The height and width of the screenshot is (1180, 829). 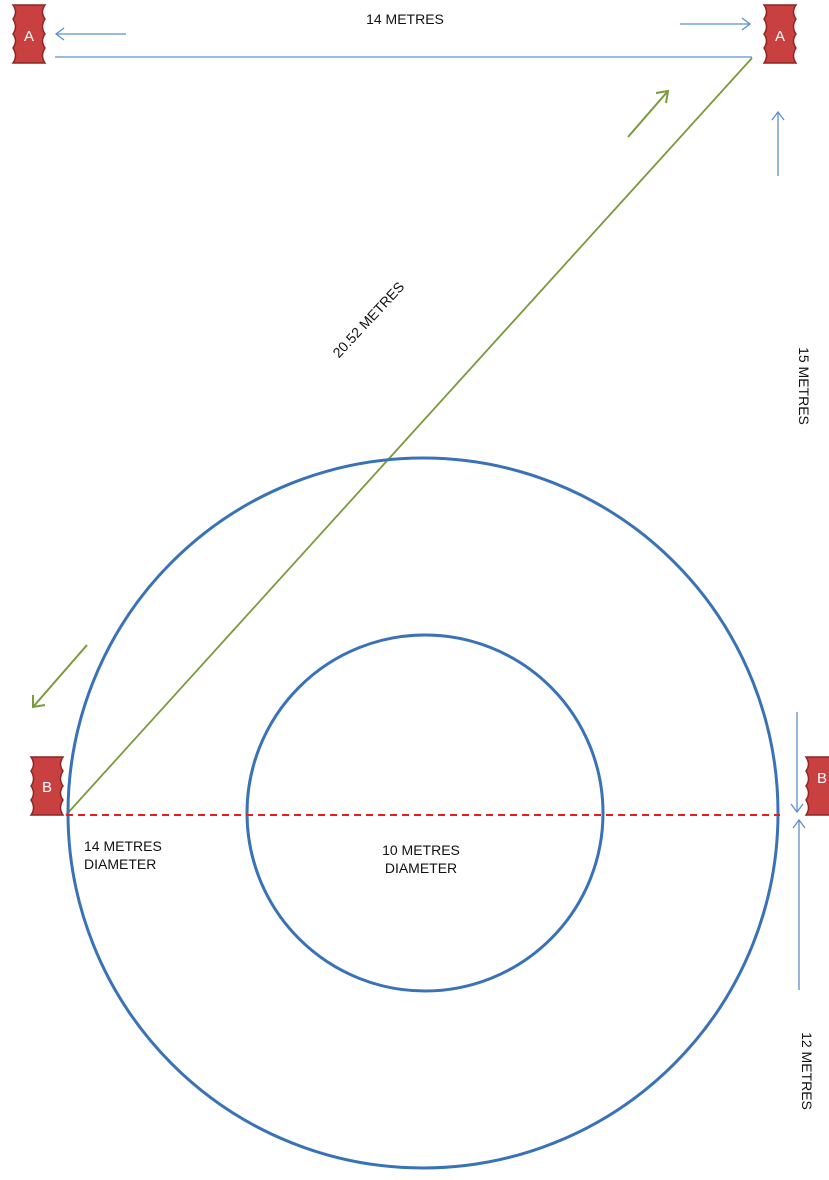 What do you see at coordinates (120, 864) in the screenshot?
I see `outer-circle-label-line2: DIAMETER` at bounding box center [120, 864].